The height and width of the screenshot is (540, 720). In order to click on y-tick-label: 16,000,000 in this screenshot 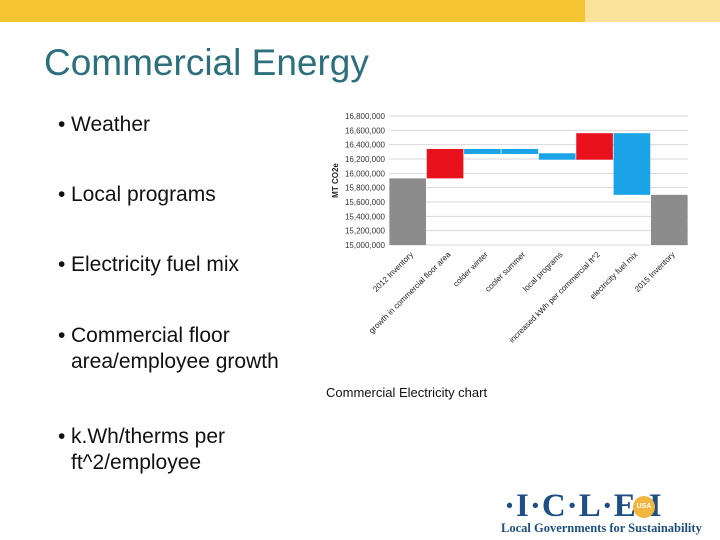, I will do `click(365, 173)`.